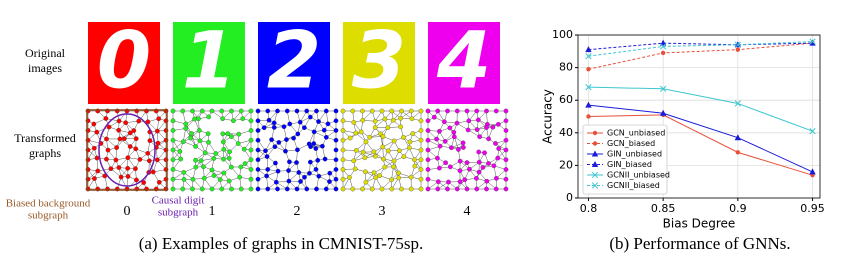 This screenshot has height=269, width=859. What do you see at coordinates (178, 201) in the screenshot?
I see `annotation: Causal digit` at bounding box center [178, 201].